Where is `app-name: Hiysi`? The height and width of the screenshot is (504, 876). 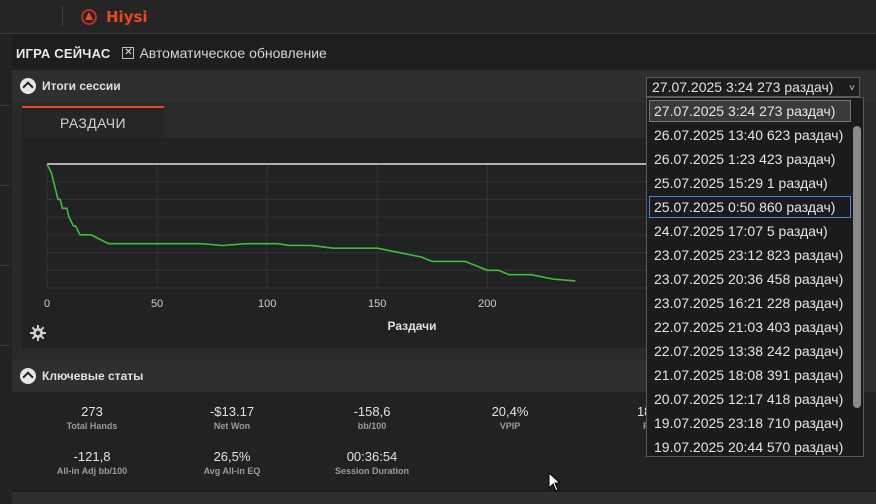 app-name: Hiysi is located at coordinates (127, 17).